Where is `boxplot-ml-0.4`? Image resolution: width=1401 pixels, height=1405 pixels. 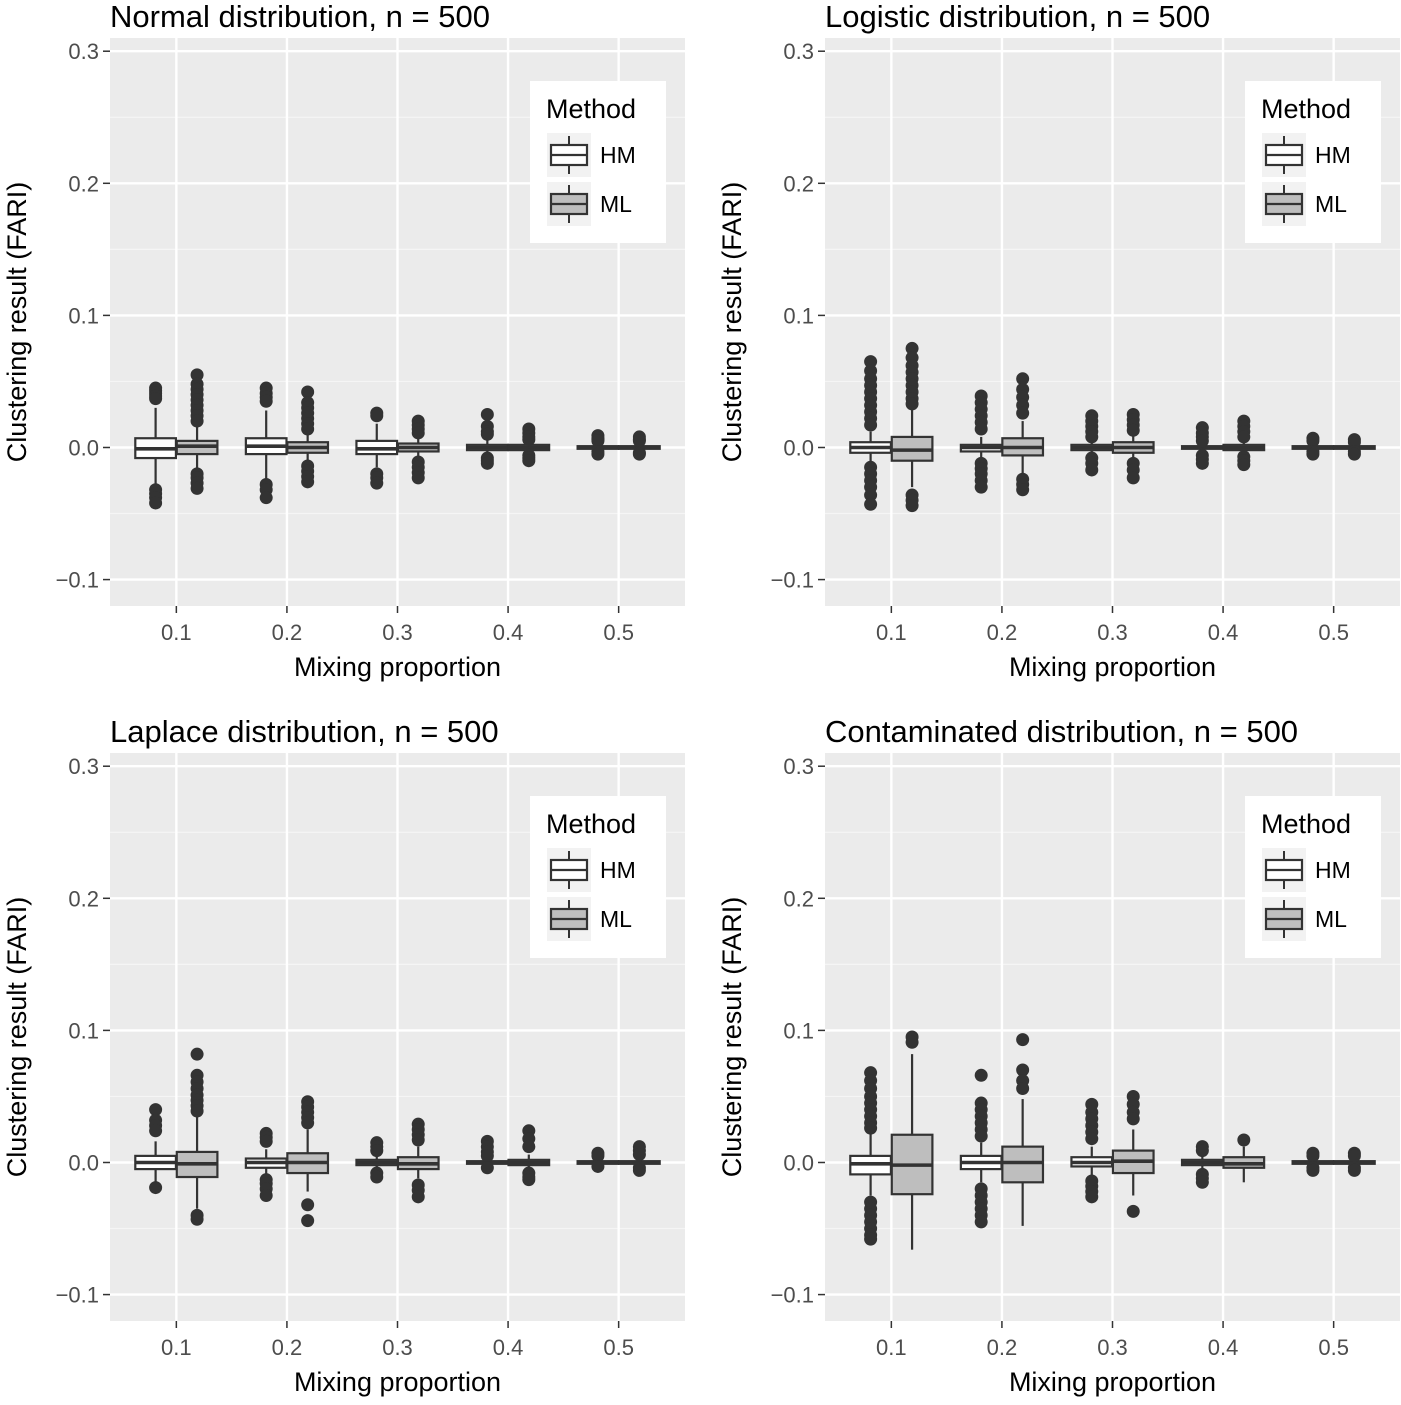 boxplot-ml-0.4 is located at coordinates (1244, 1158).